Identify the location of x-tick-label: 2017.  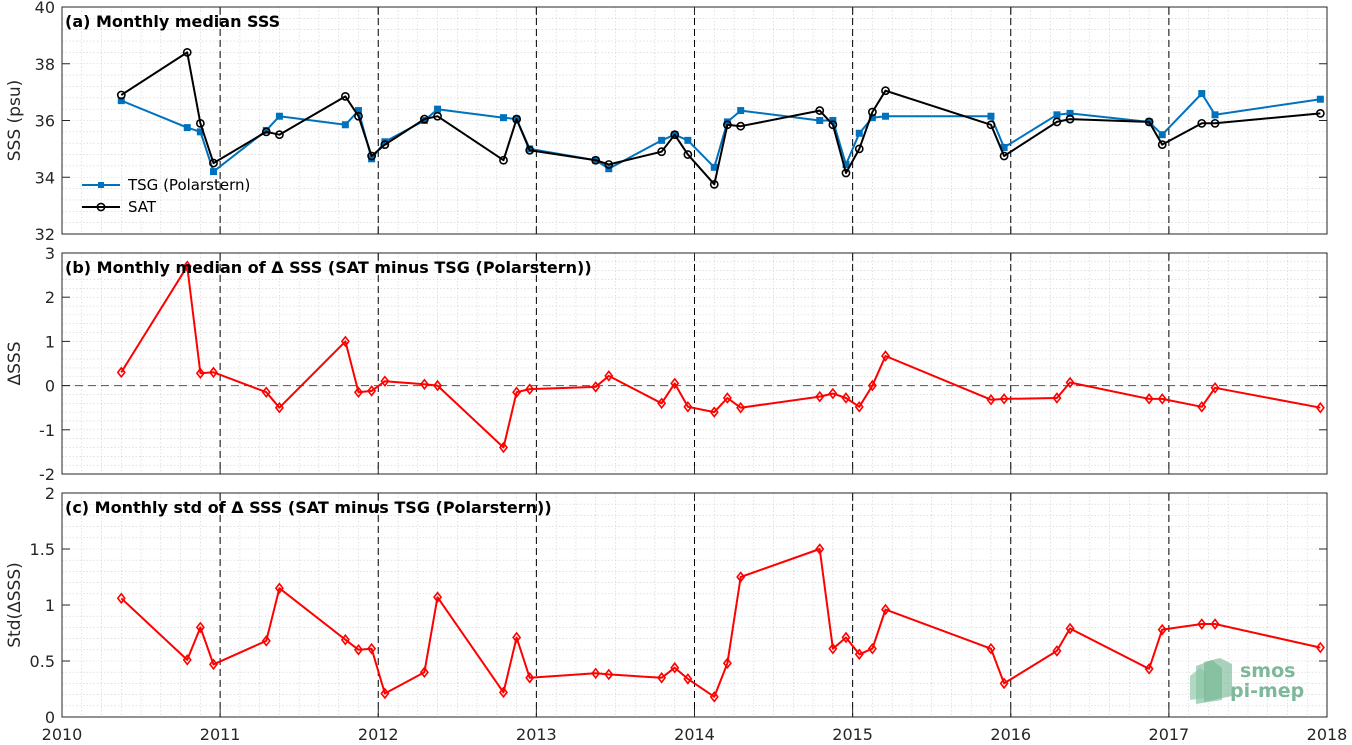
(1169, 734).